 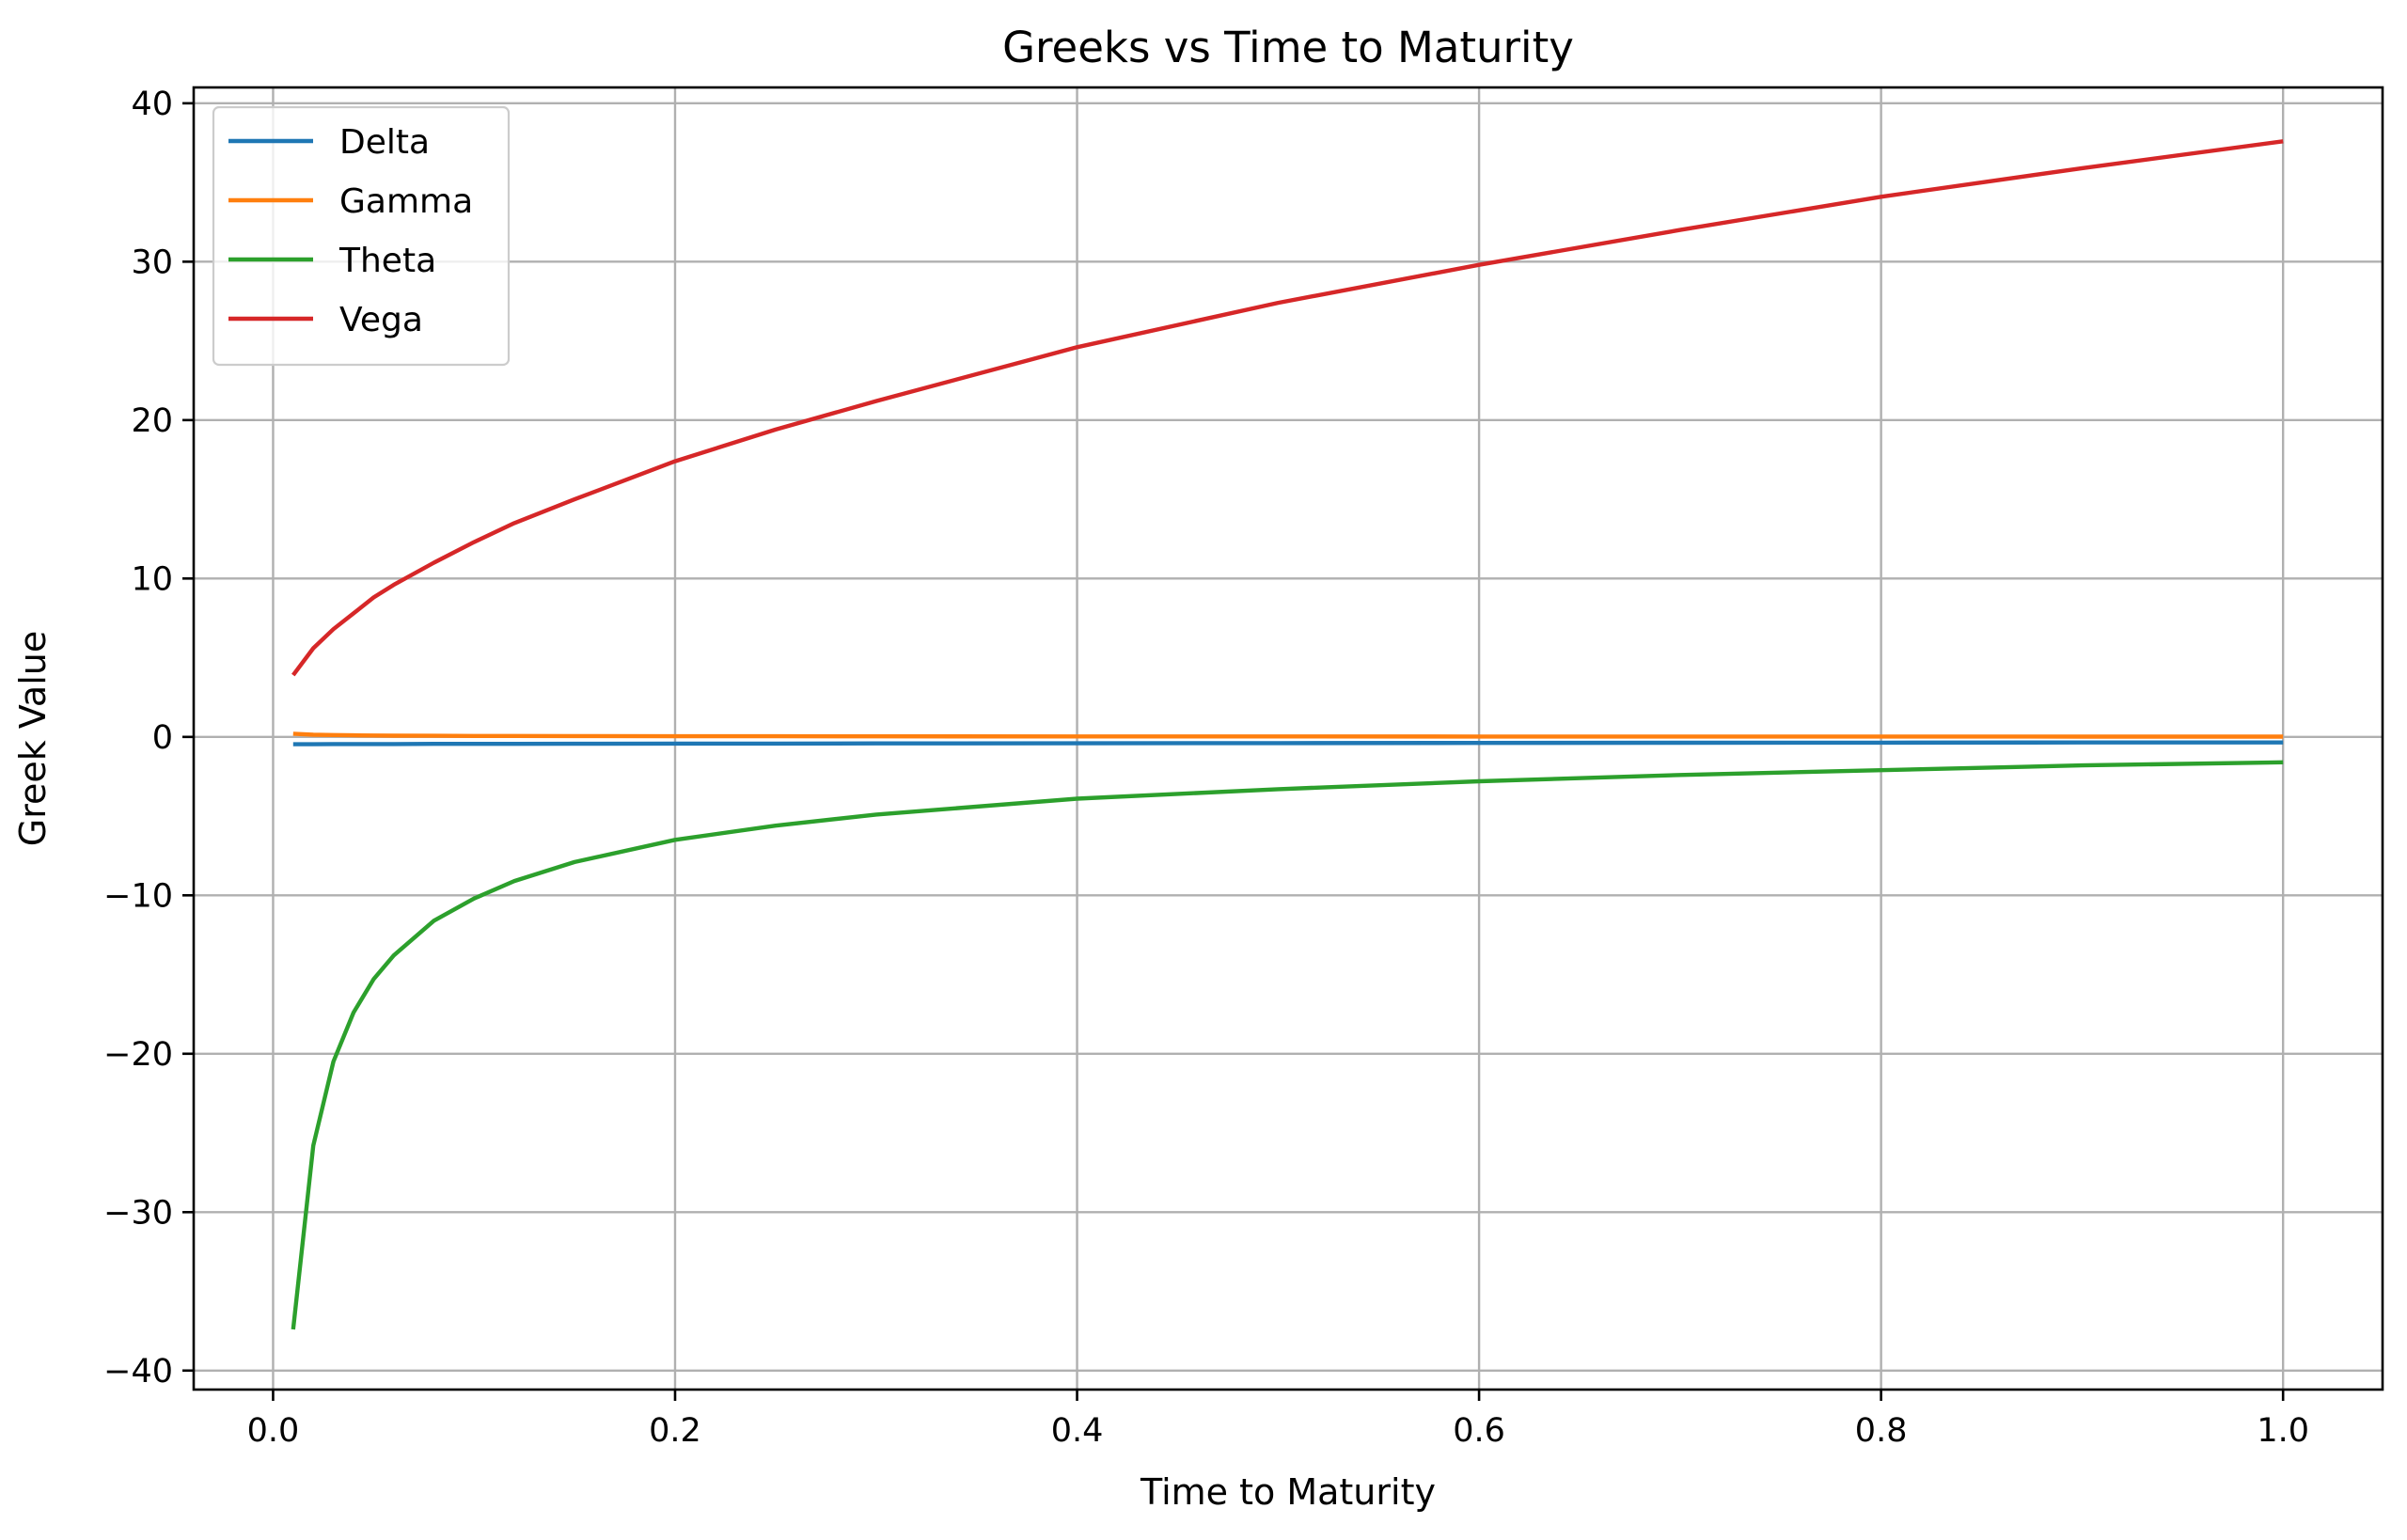 I want to click on legend-label-gamma: Gamma, so click(x=406, y=202).